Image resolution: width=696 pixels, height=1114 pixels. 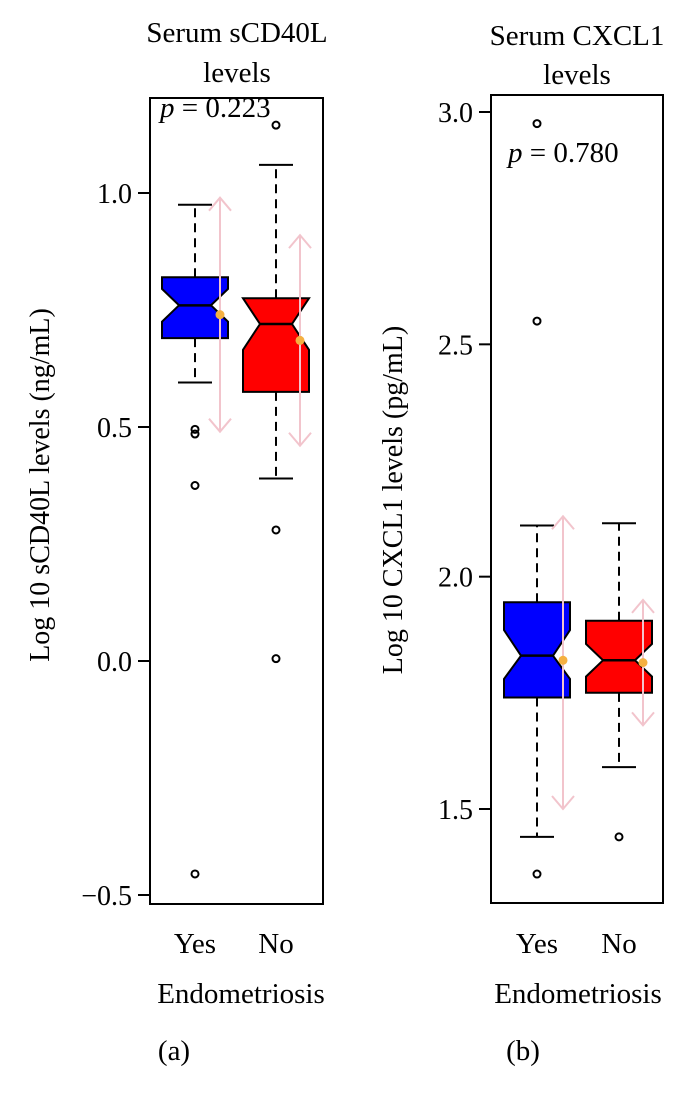 I want to click on panel-b-x-tick-yes: Yes, so click(x=537, y=944).